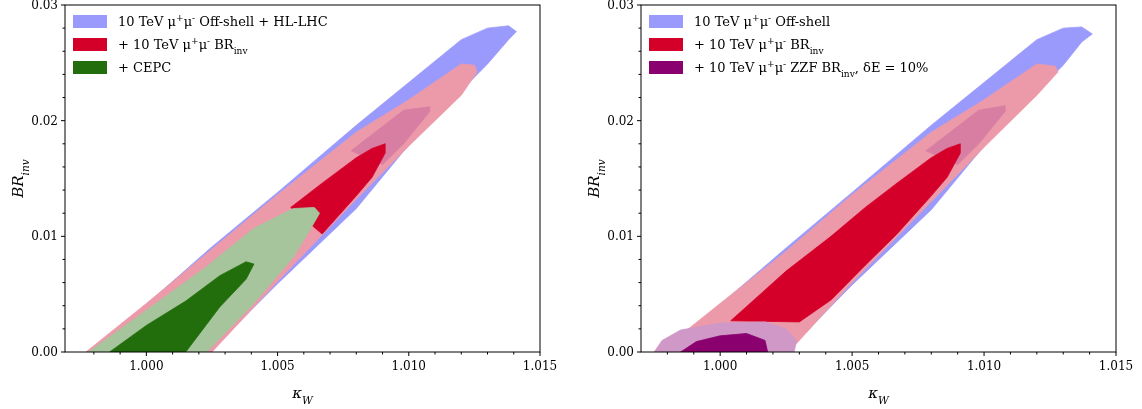 This screenshot has height=409, width=1142. Describe the element at coordinates (145, 67) in the screenshot. I see `legend-label: + CEPC` at that location.